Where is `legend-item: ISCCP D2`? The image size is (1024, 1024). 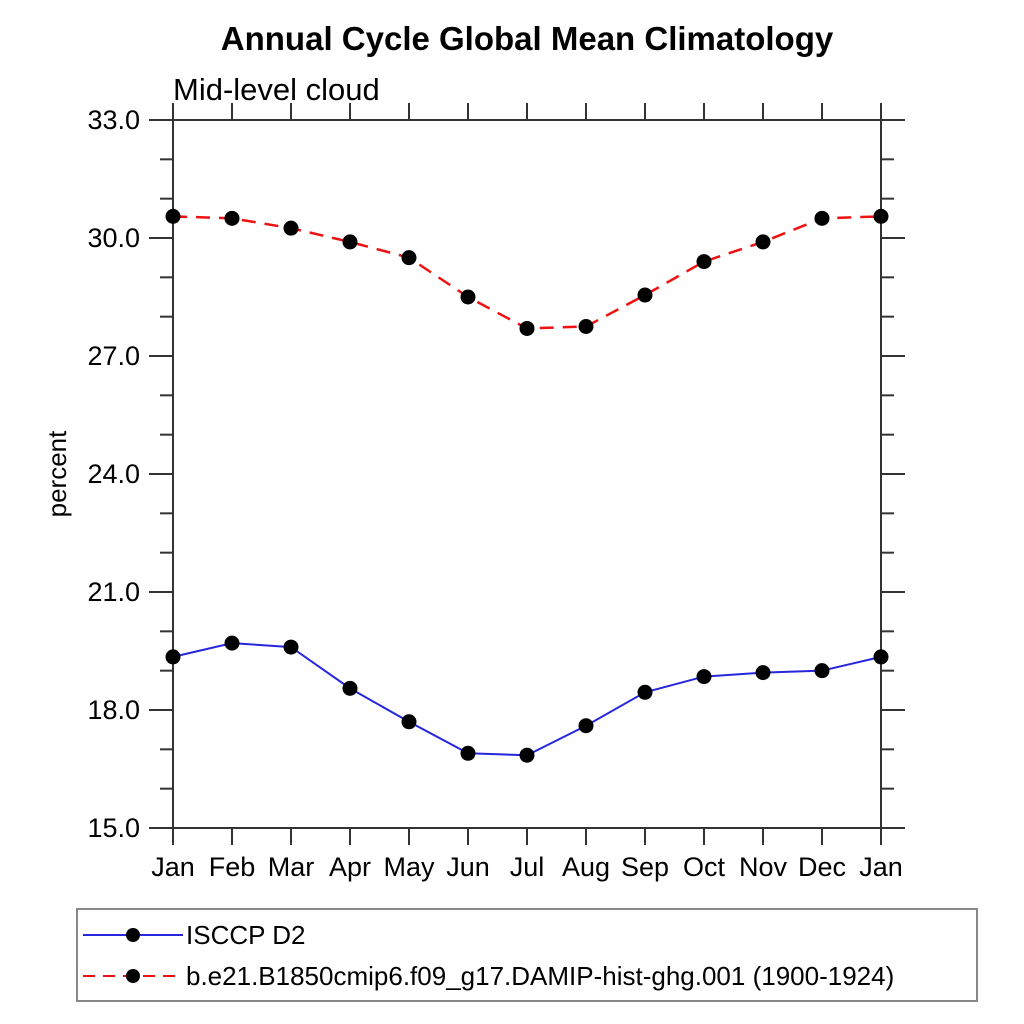
legend-item: ISCCP D2 is located at coordinates (527, 934).